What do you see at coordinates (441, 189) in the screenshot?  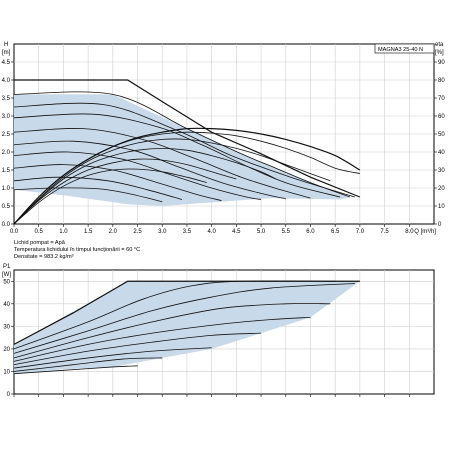 I see `eff-y-tick-label: 20` at bounding box center [441, 189].